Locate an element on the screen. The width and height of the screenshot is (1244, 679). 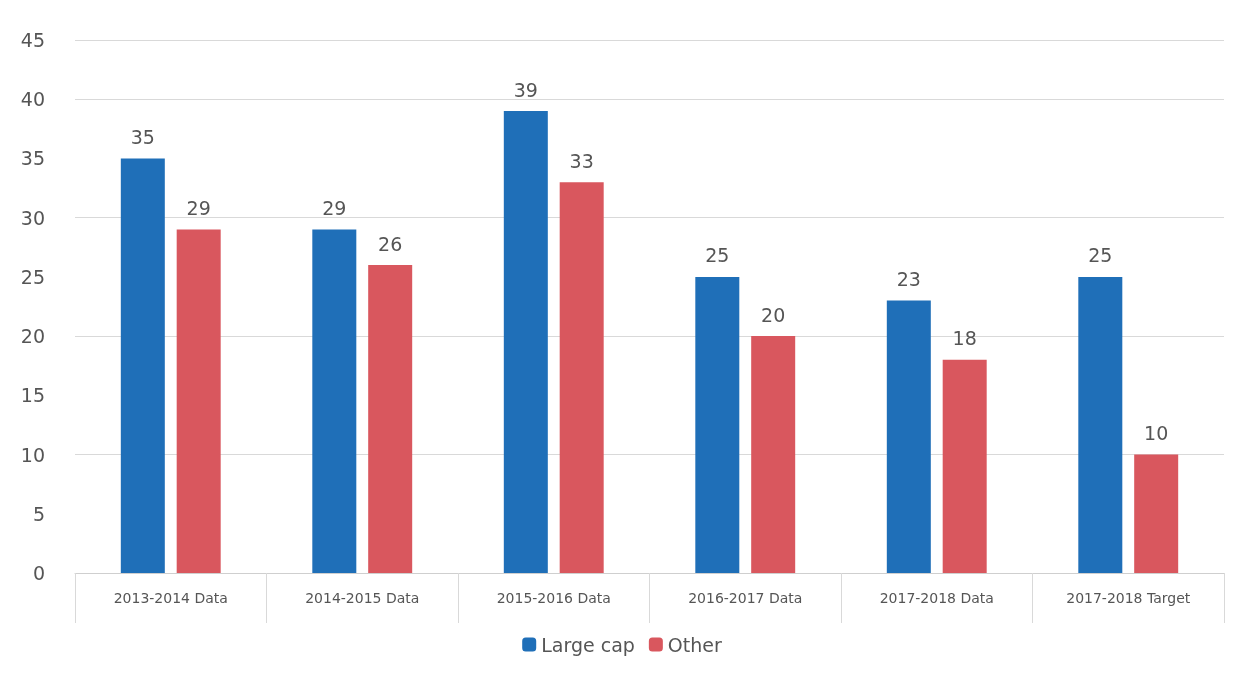
y-tick-label: 0 is located at coordinates (38, 573).